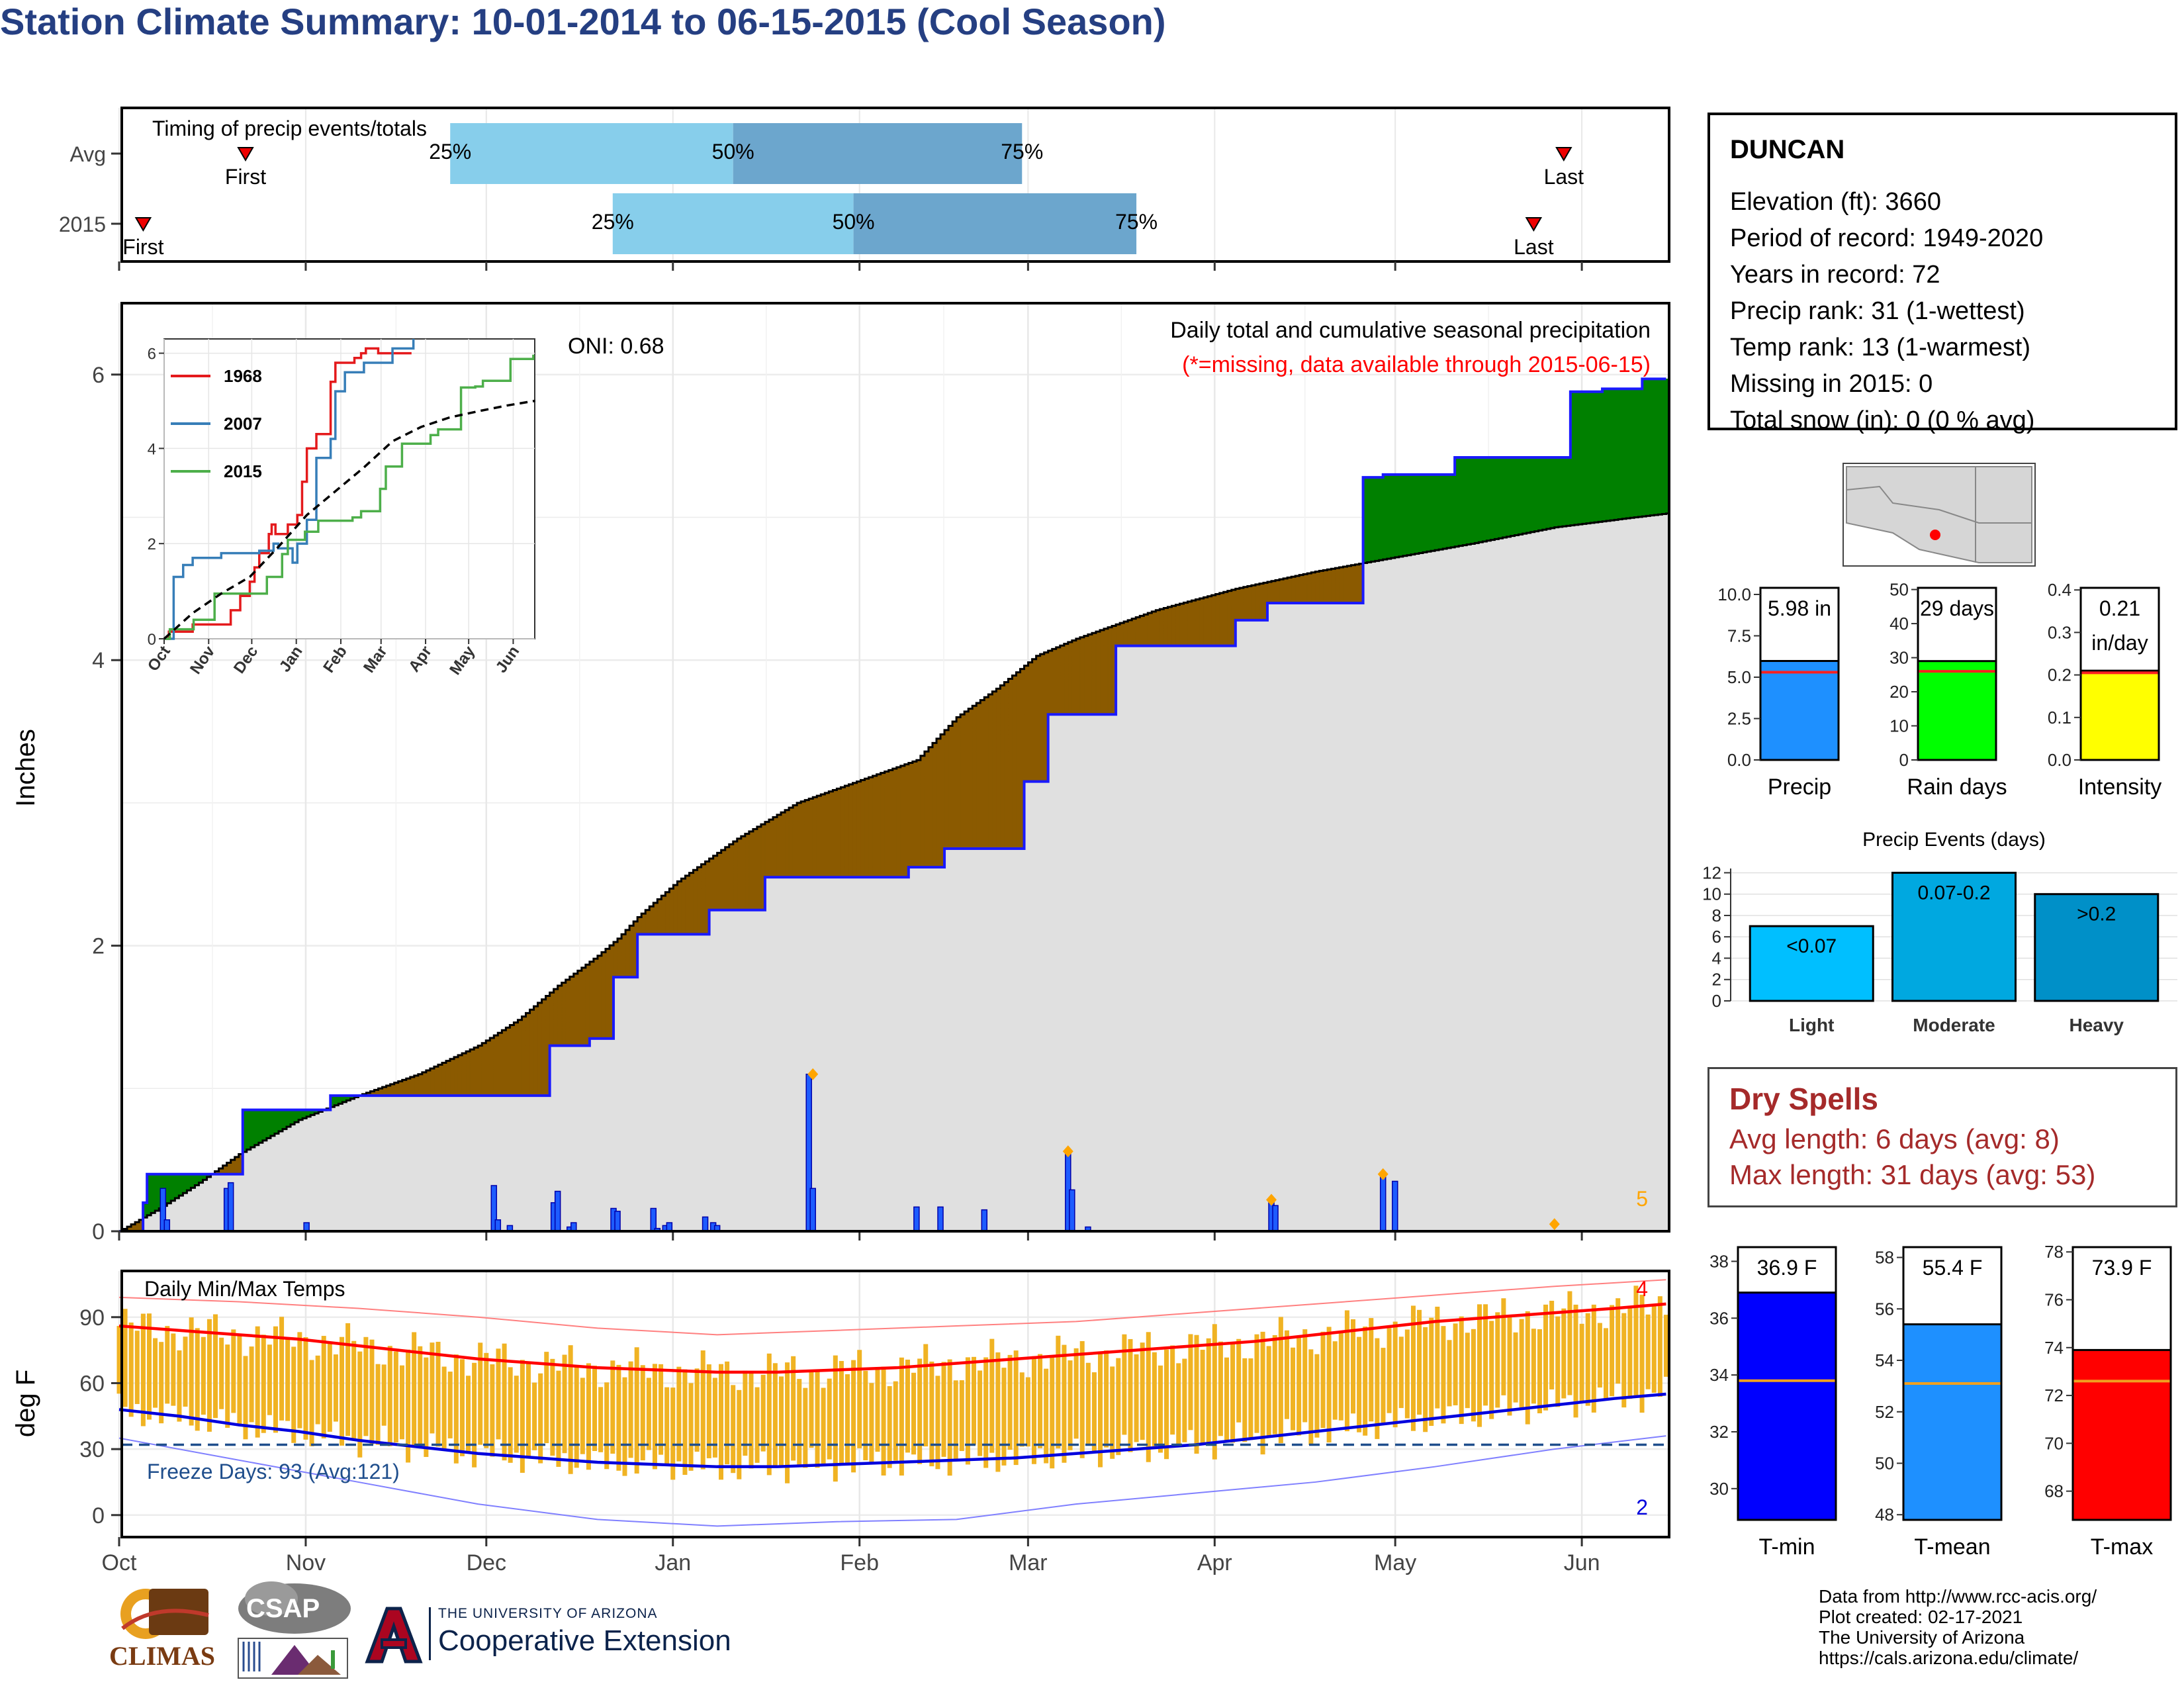 The width and height of the screenshot is (2184, 1688). What do you see at coordinates (245, 1289) in the screenshot?
I see `temperature-title: Daily Min/Max Temps` at bounding box center [245, 1289].